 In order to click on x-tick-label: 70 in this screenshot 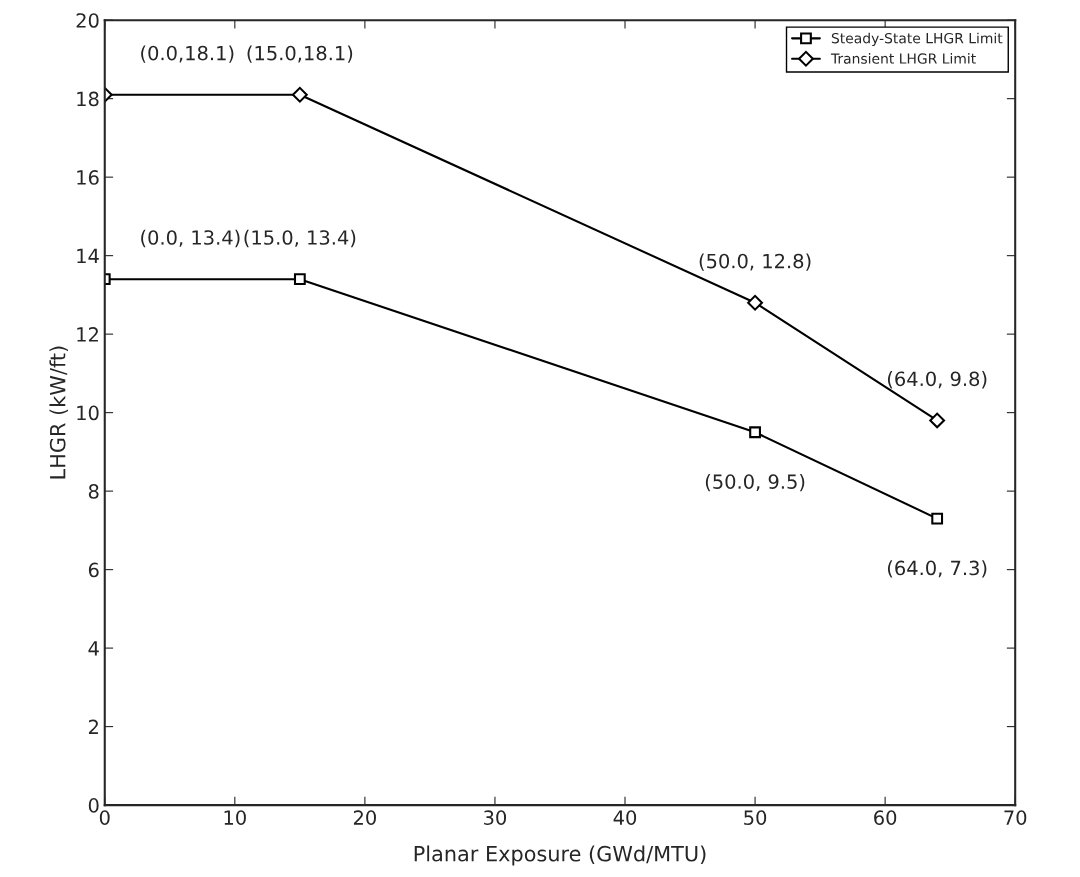, I will do `click(1015, 817)`.